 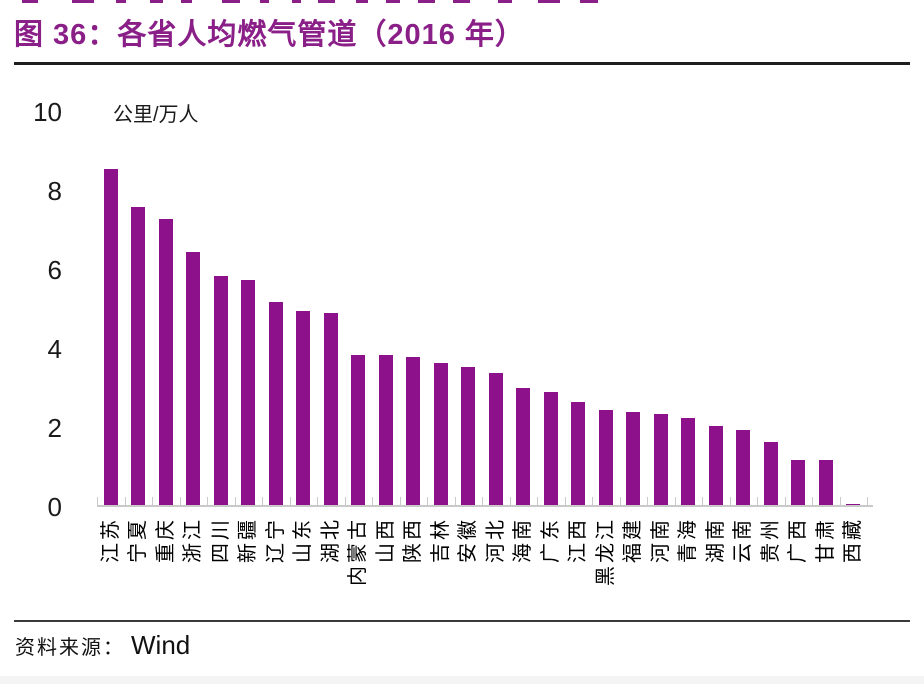 I want to click on x-axis-label: 江西, so click(x=578, y=540).